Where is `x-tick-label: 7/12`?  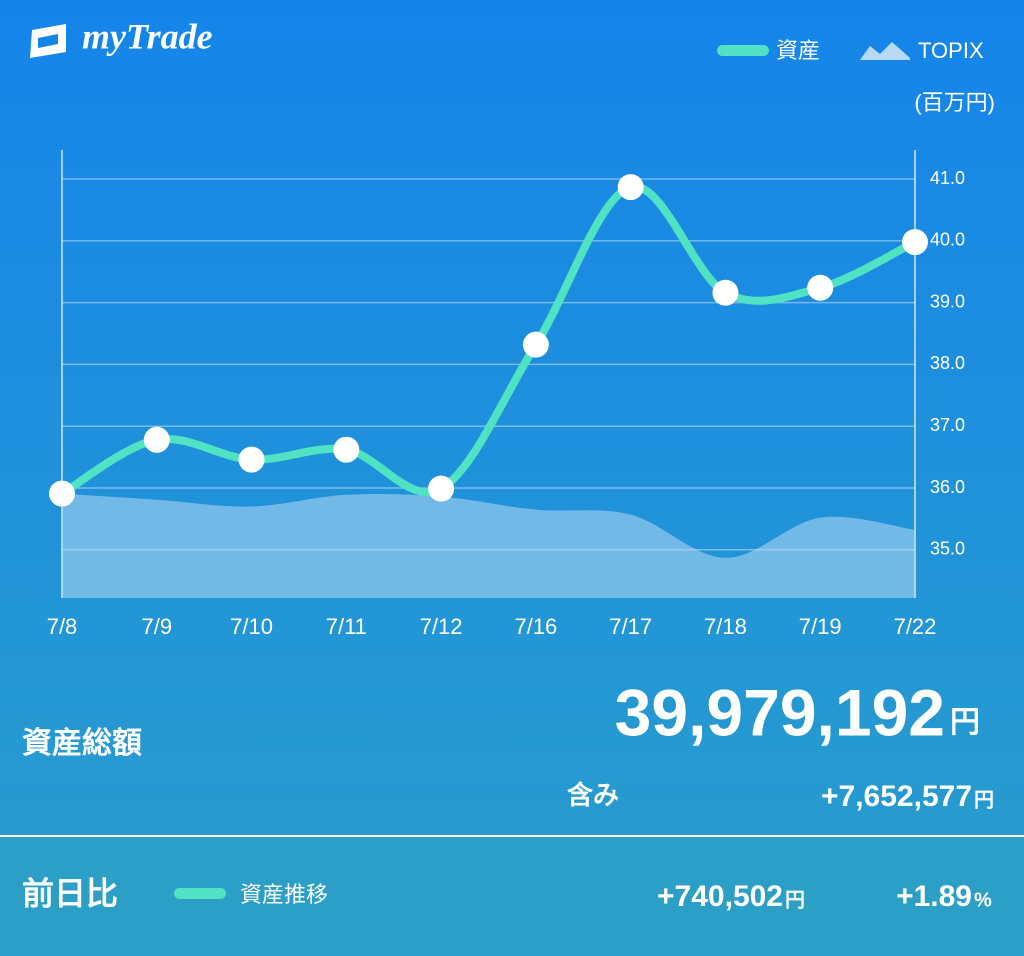 x-tick-label: 7/12 is located at coordinates (441, 626).